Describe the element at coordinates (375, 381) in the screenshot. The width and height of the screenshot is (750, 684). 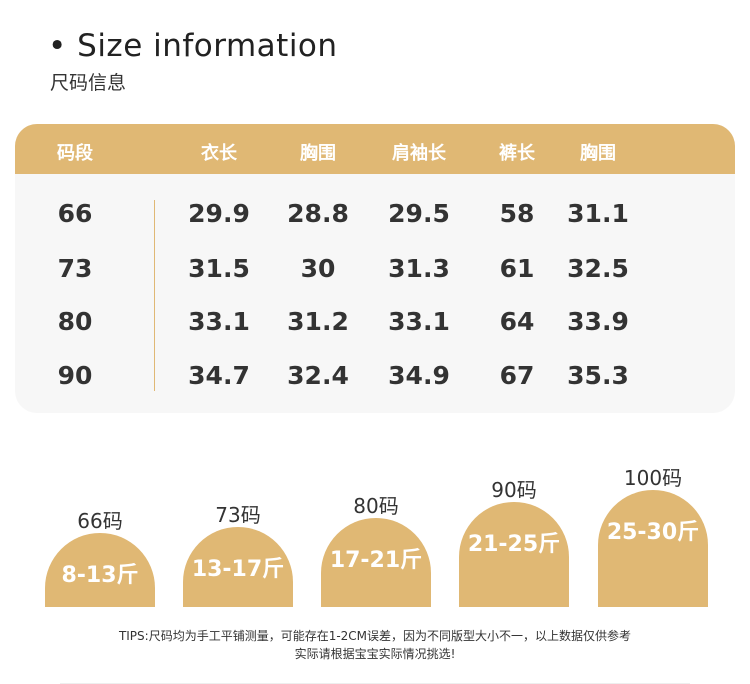
I see `table-row: 90 34.7 32.4 34.9 67 35.3` at that location.